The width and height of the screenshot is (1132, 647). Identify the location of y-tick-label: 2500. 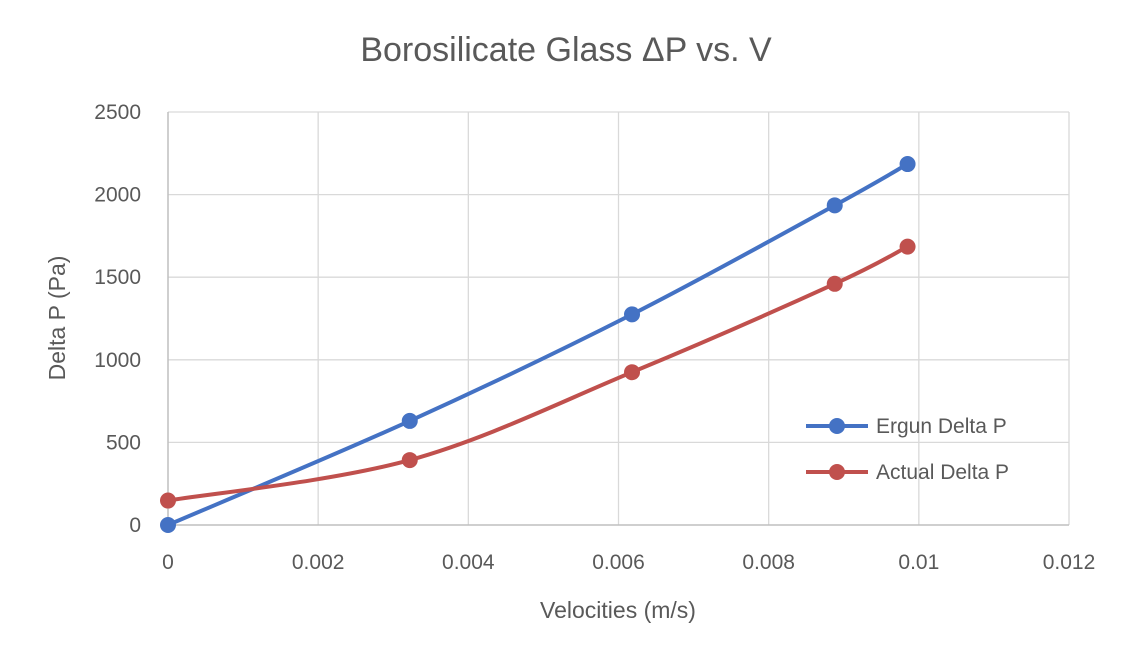
(117, 112).